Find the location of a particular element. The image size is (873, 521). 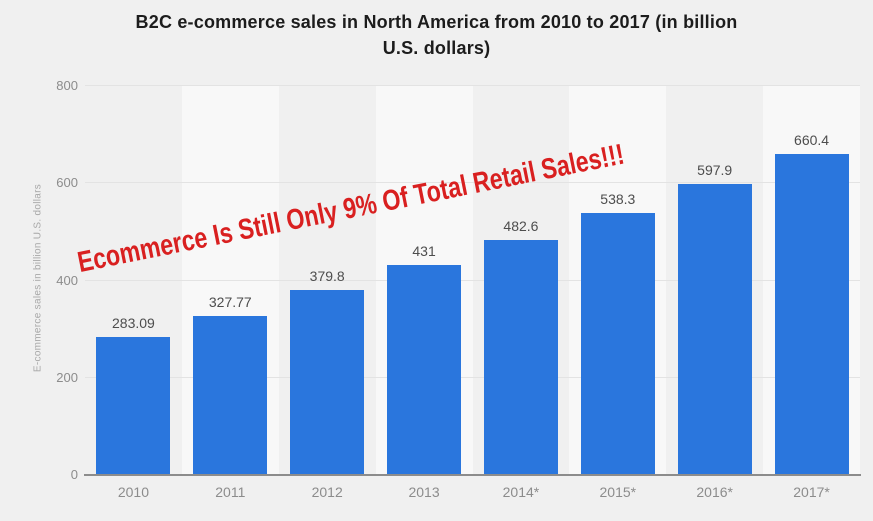

y-tick-label: 600 is located at coordinates (67, 183).